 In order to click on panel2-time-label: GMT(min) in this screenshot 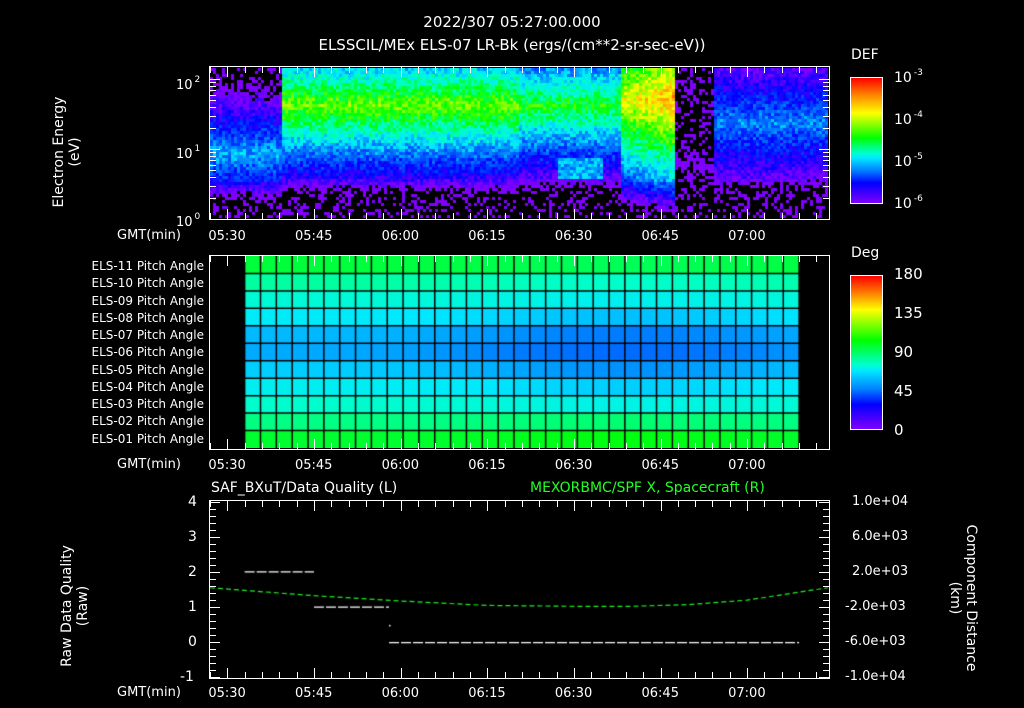, I will do `click(149, 464)`.